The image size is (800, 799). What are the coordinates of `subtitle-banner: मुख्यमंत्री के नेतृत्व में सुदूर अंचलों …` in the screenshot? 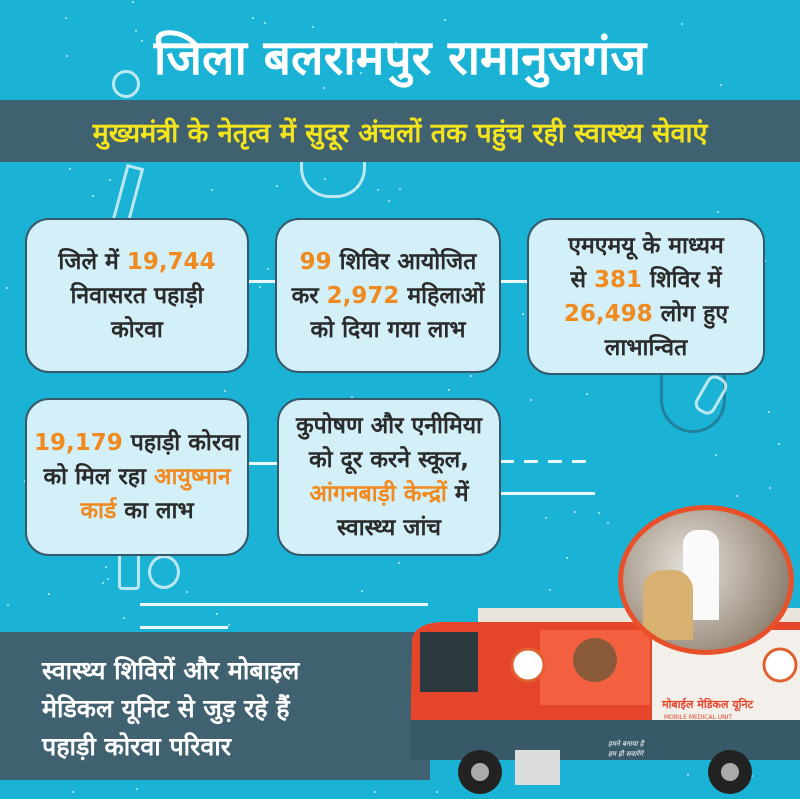 It's located at (400, 131).